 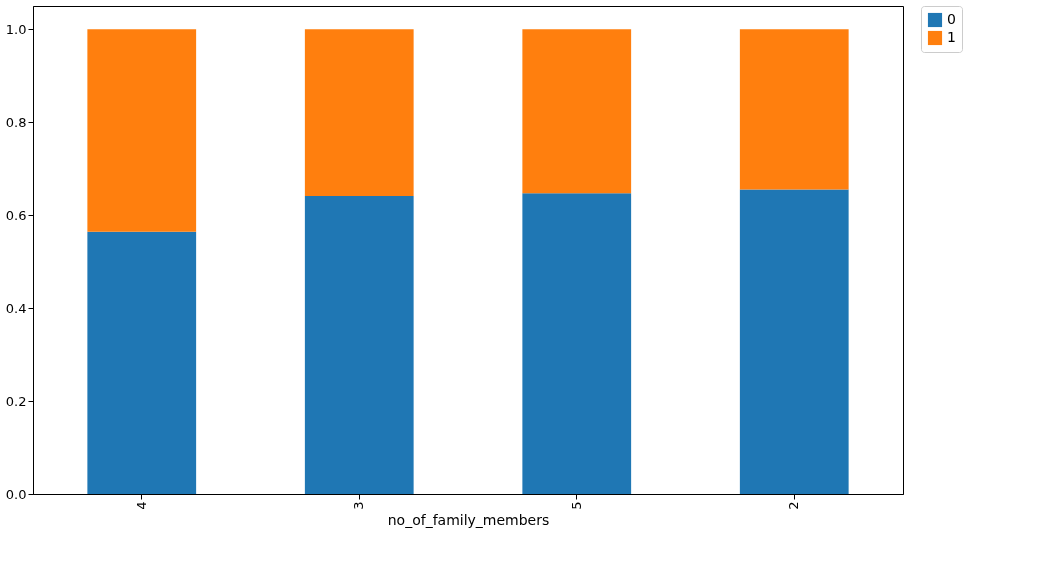 I want to click on y-tick-label: 0.0, so click(x=16, y=494).